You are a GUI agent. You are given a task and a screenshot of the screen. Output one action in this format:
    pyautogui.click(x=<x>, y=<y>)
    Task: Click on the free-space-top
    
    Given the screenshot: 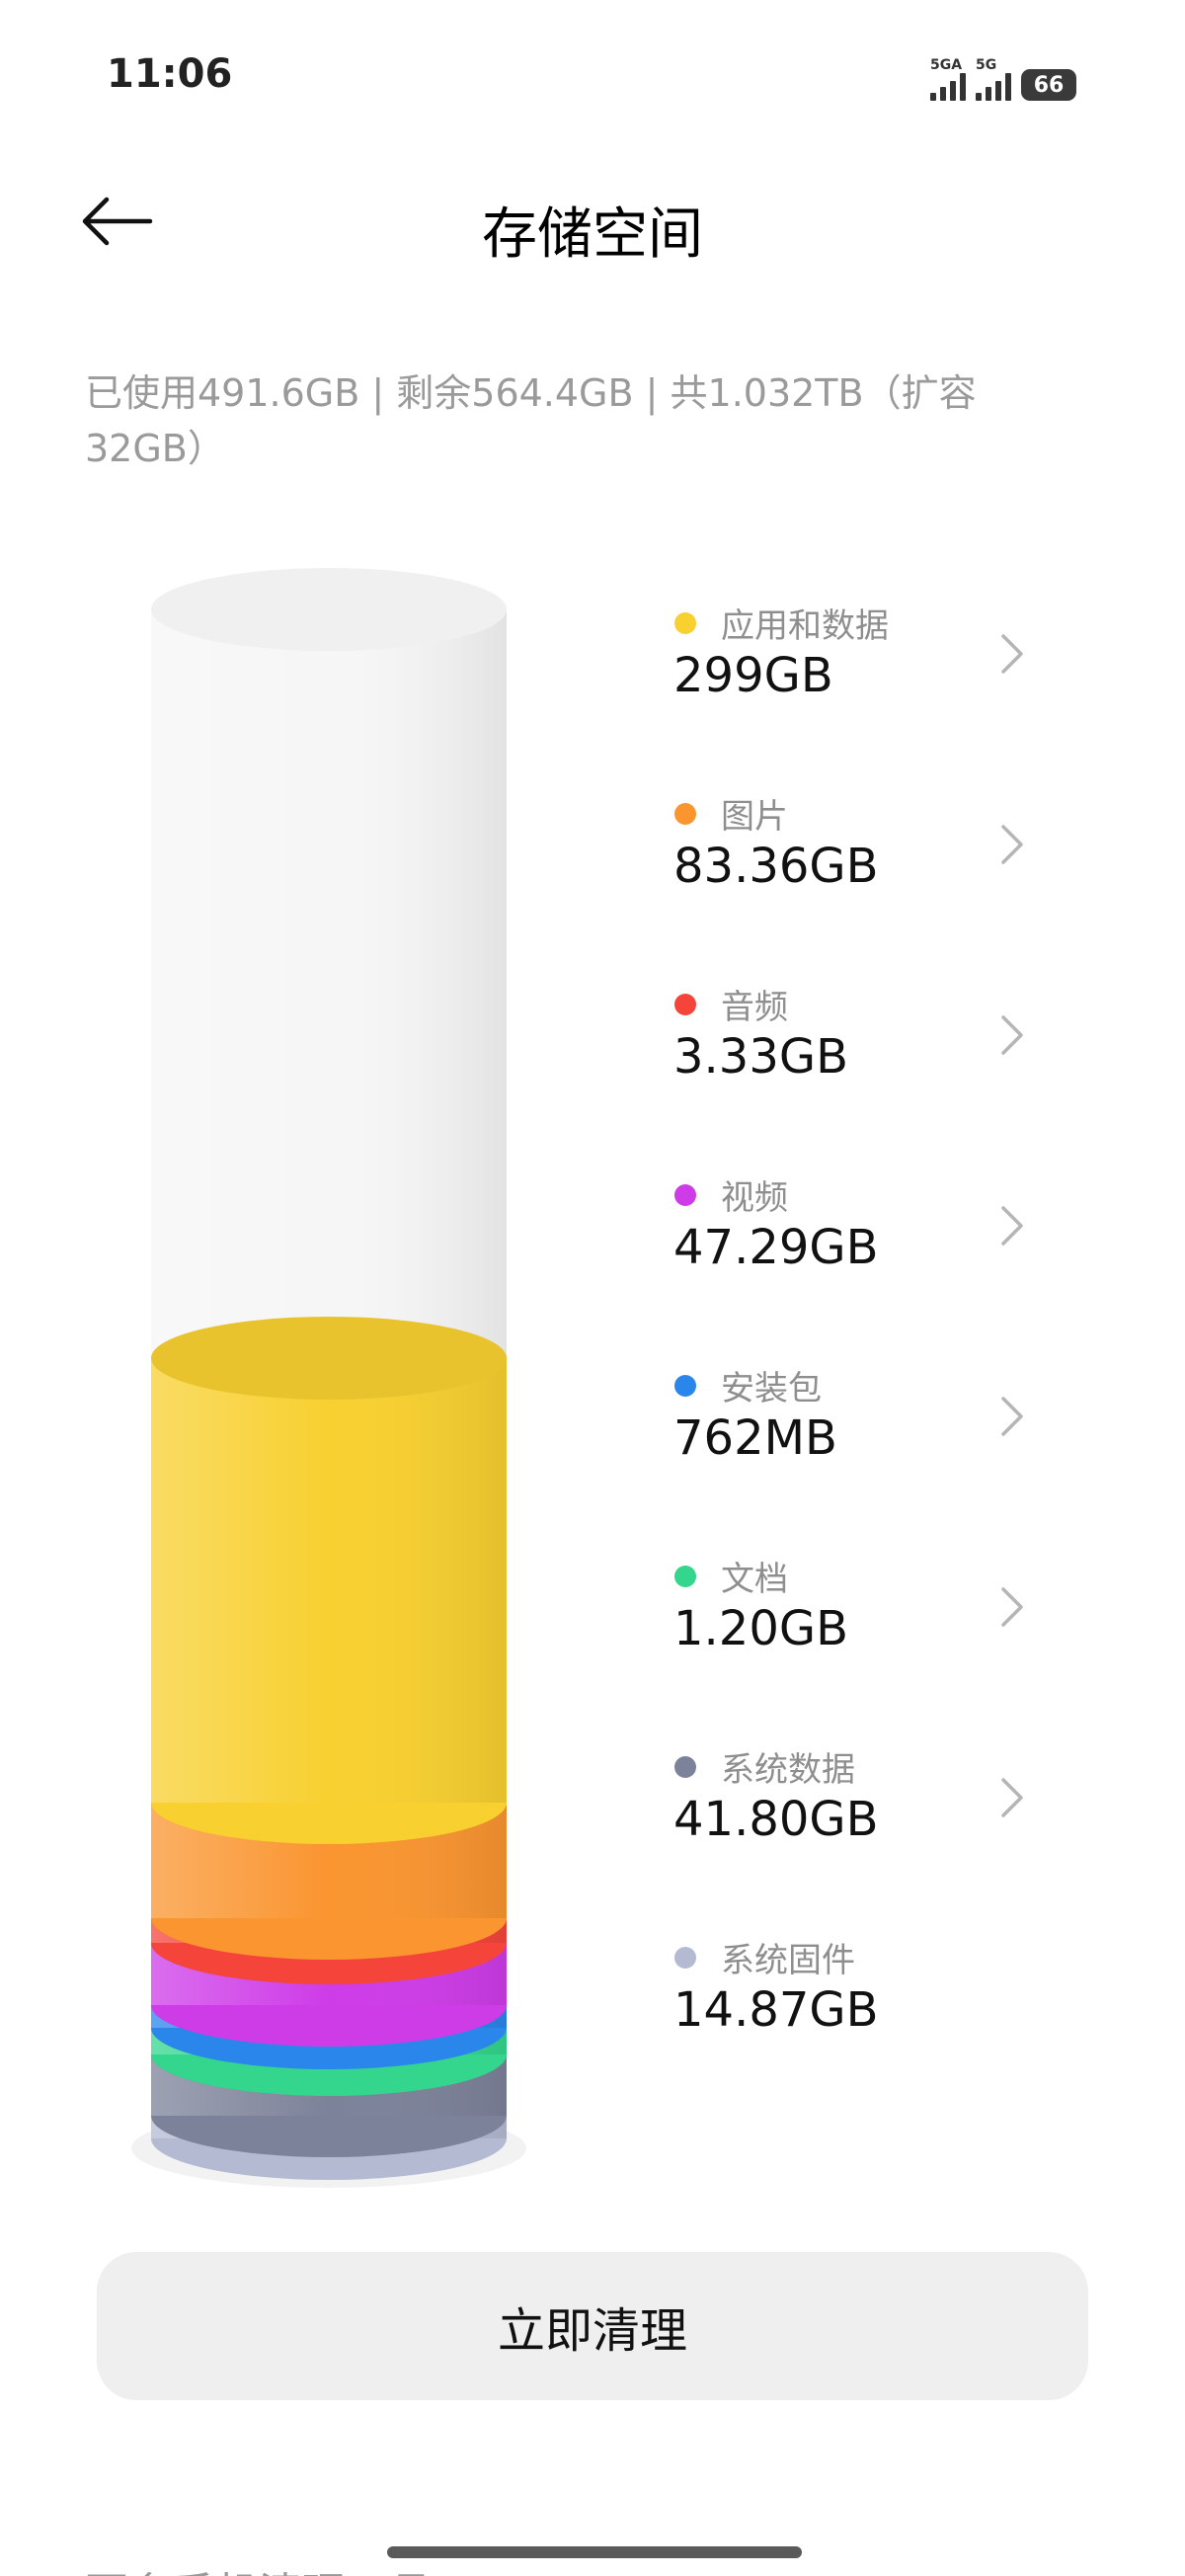 What is the action you would take?
    pyautogui.click(x=329, y=609)
    